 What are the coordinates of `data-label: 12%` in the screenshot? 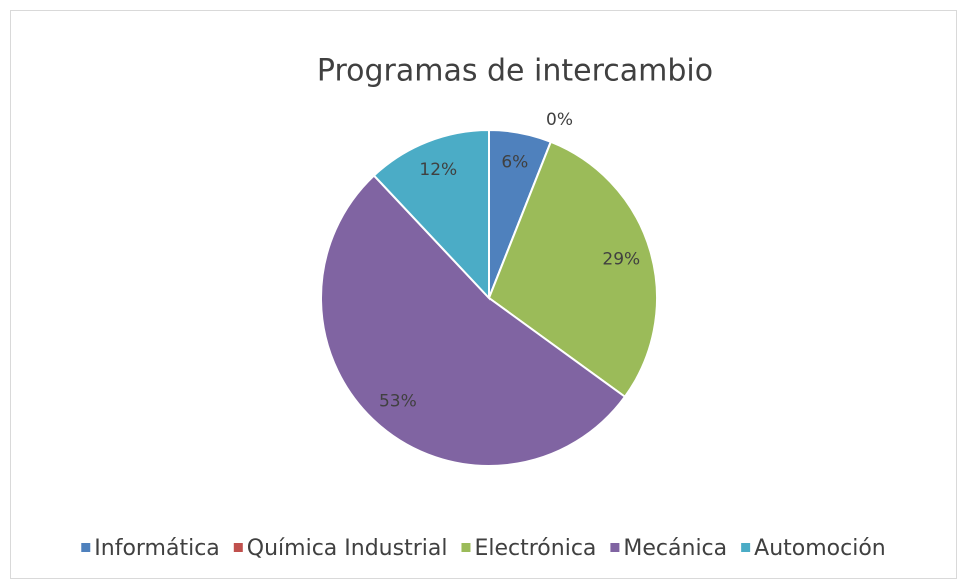 It's located at (438, 170).